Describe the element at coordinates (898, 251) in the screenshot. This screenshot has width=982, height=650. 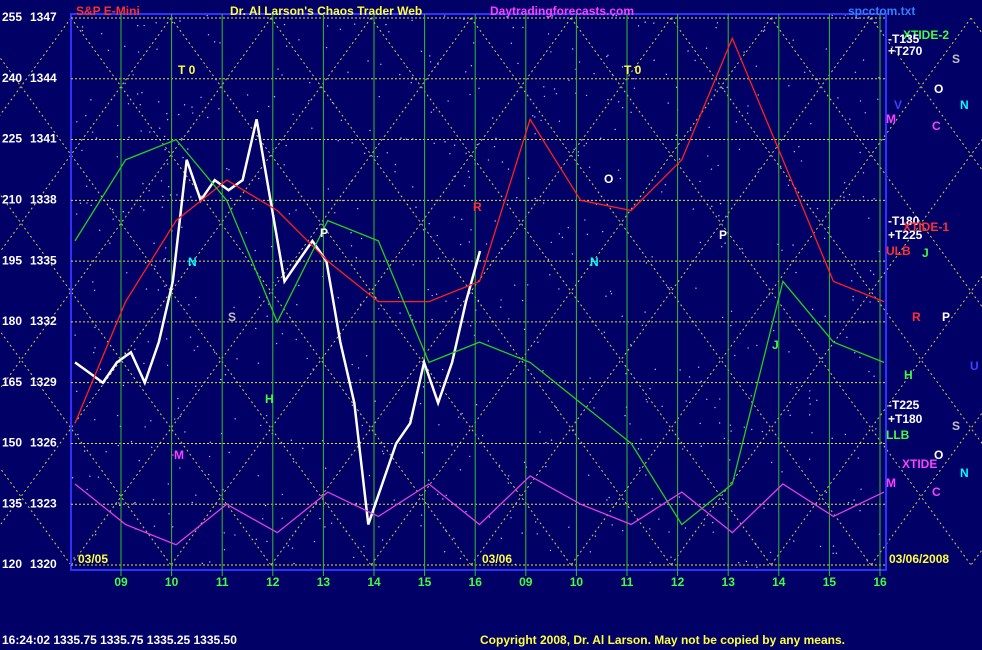
I see `annotation: ULB` at that location.